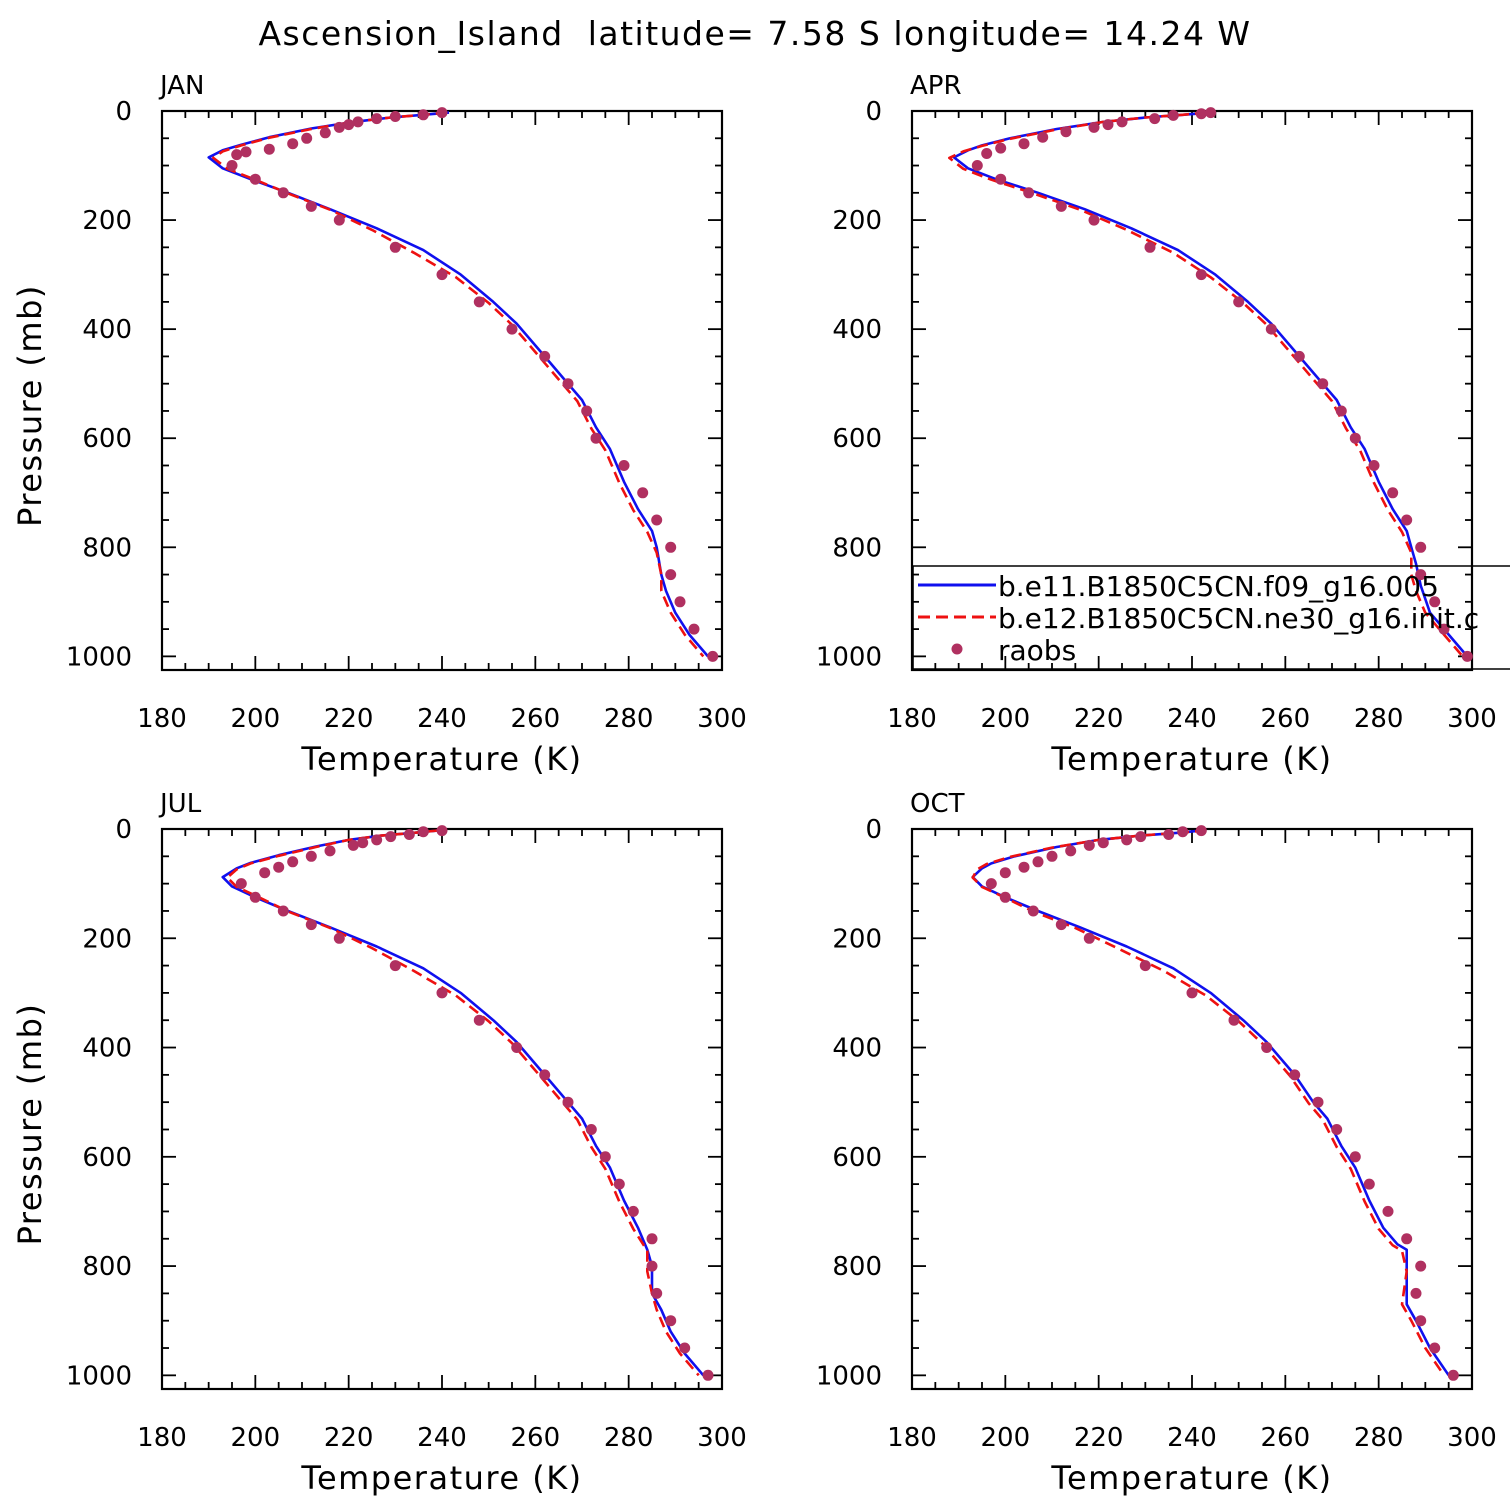 This screenshot has width=1510, height=1510. Describe the element at coordinates (1238, 618) in the screenshot. I see `legend-label-model2: b.e12.B1850C5CN.ne30_g16.init.c` at that location.